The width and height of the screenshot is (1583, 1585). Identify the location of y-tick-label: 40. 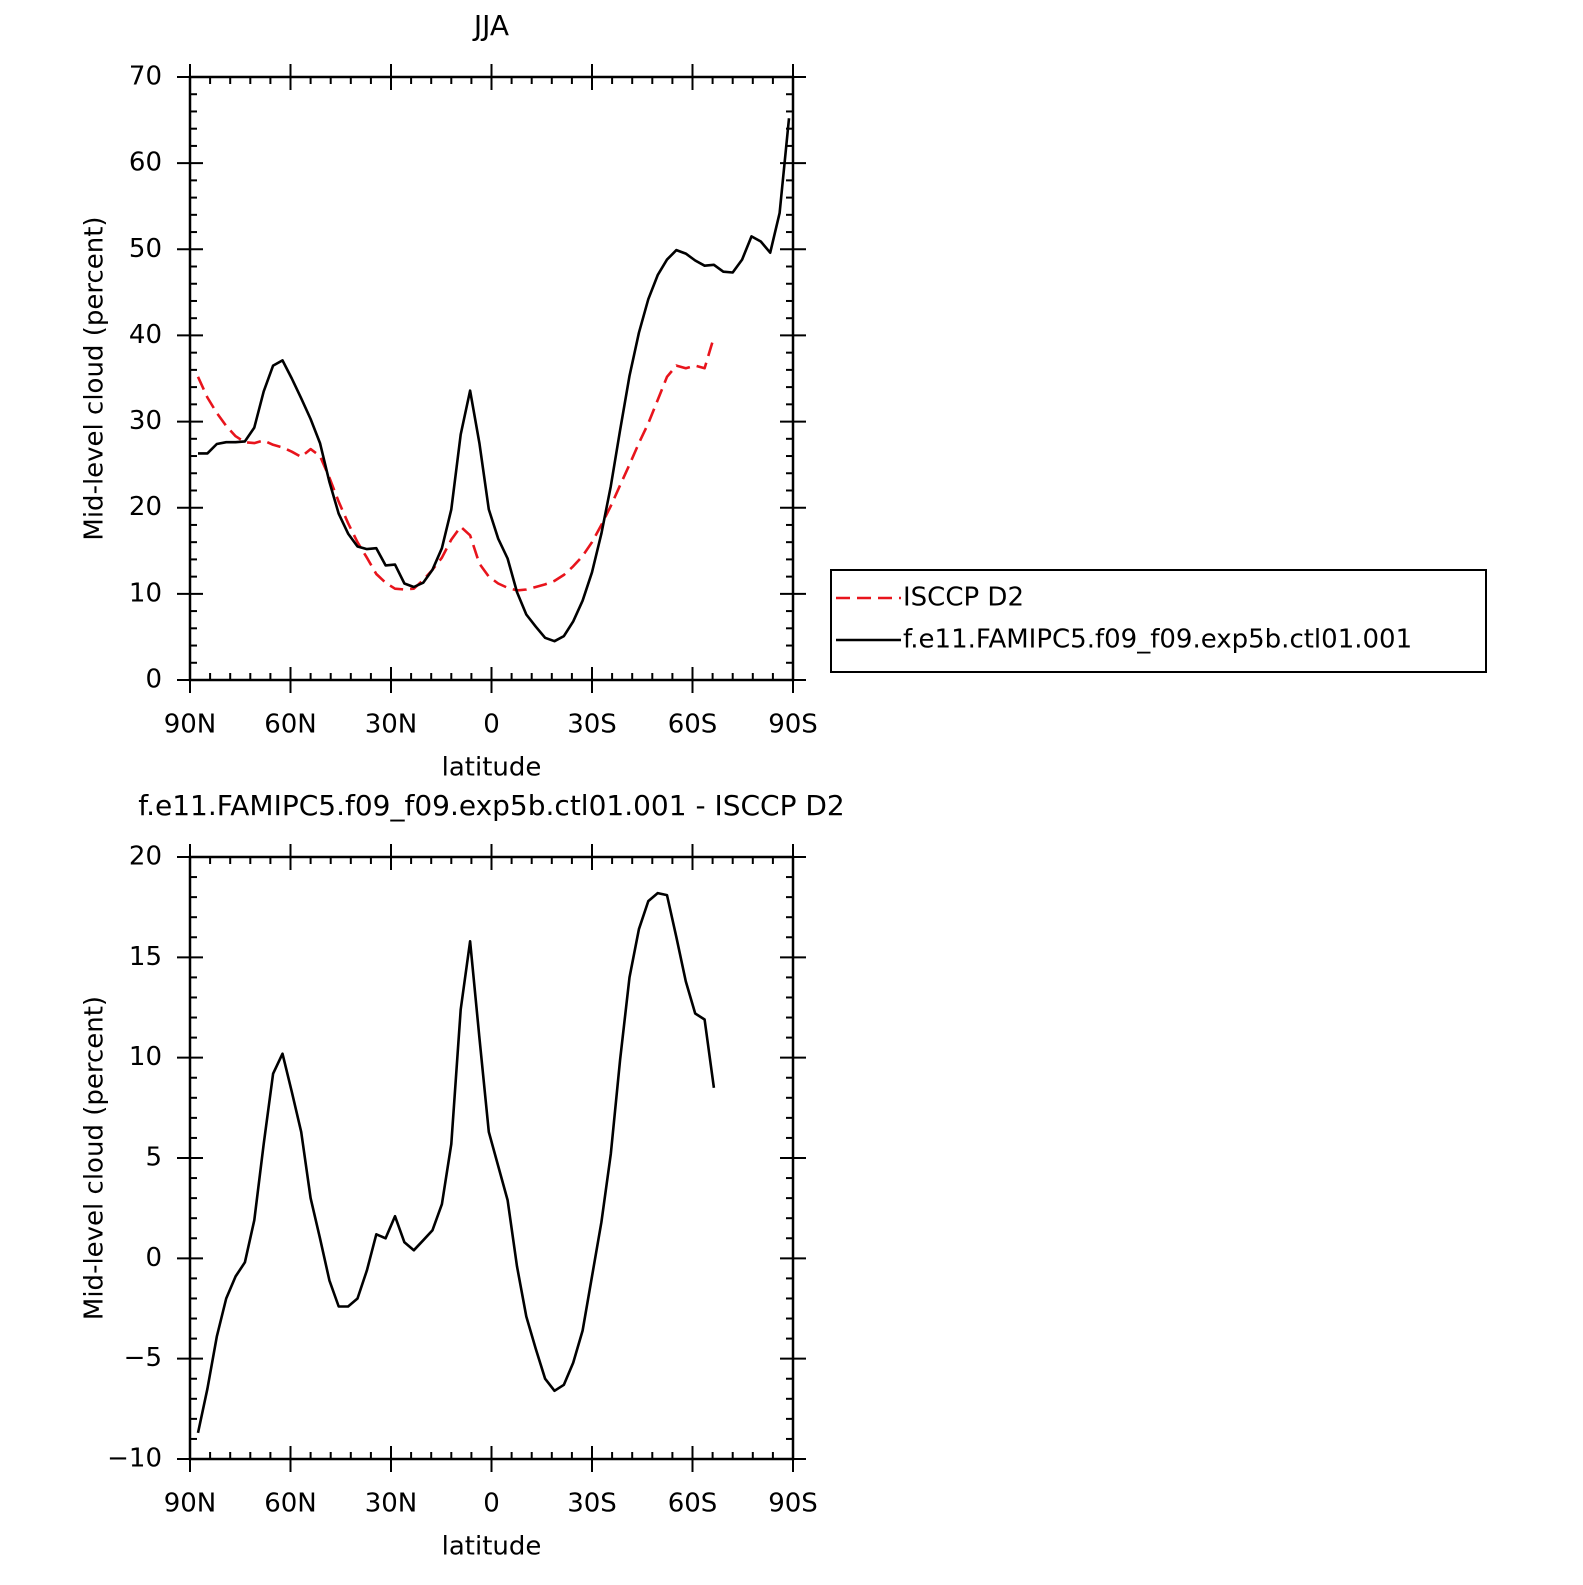
(145, 335).